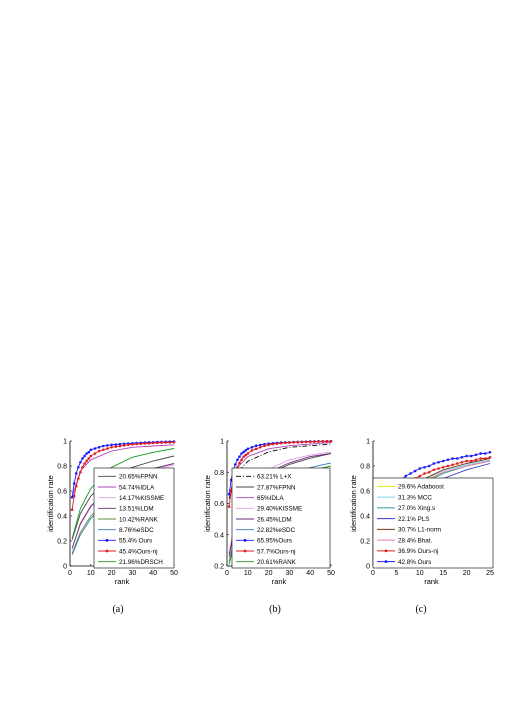  Describe the element at coordinates (433, 523) in the screenshot. I see `legend-box` at that location.